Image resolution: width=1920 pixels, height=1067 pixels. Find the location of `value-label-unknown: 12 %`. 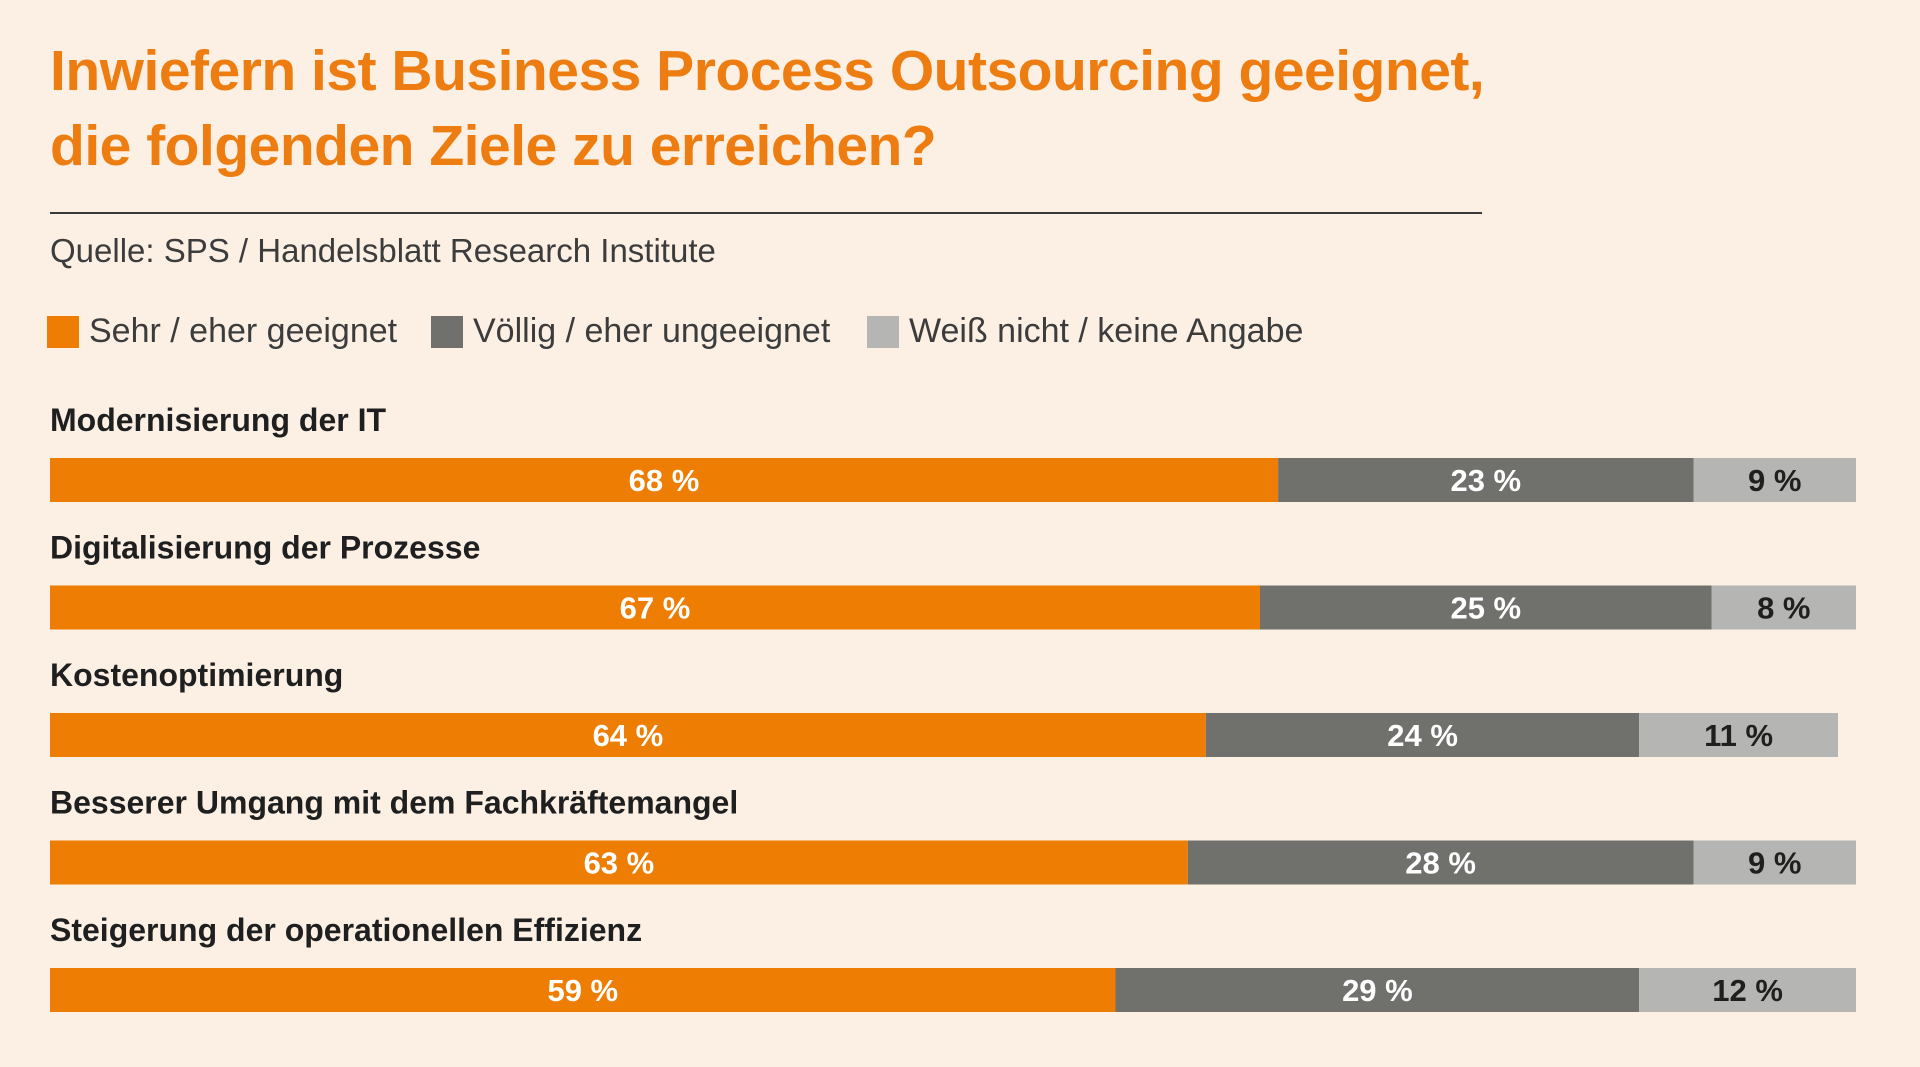

value-label-unknown: 12 % is located at coordinates (1747, 990).